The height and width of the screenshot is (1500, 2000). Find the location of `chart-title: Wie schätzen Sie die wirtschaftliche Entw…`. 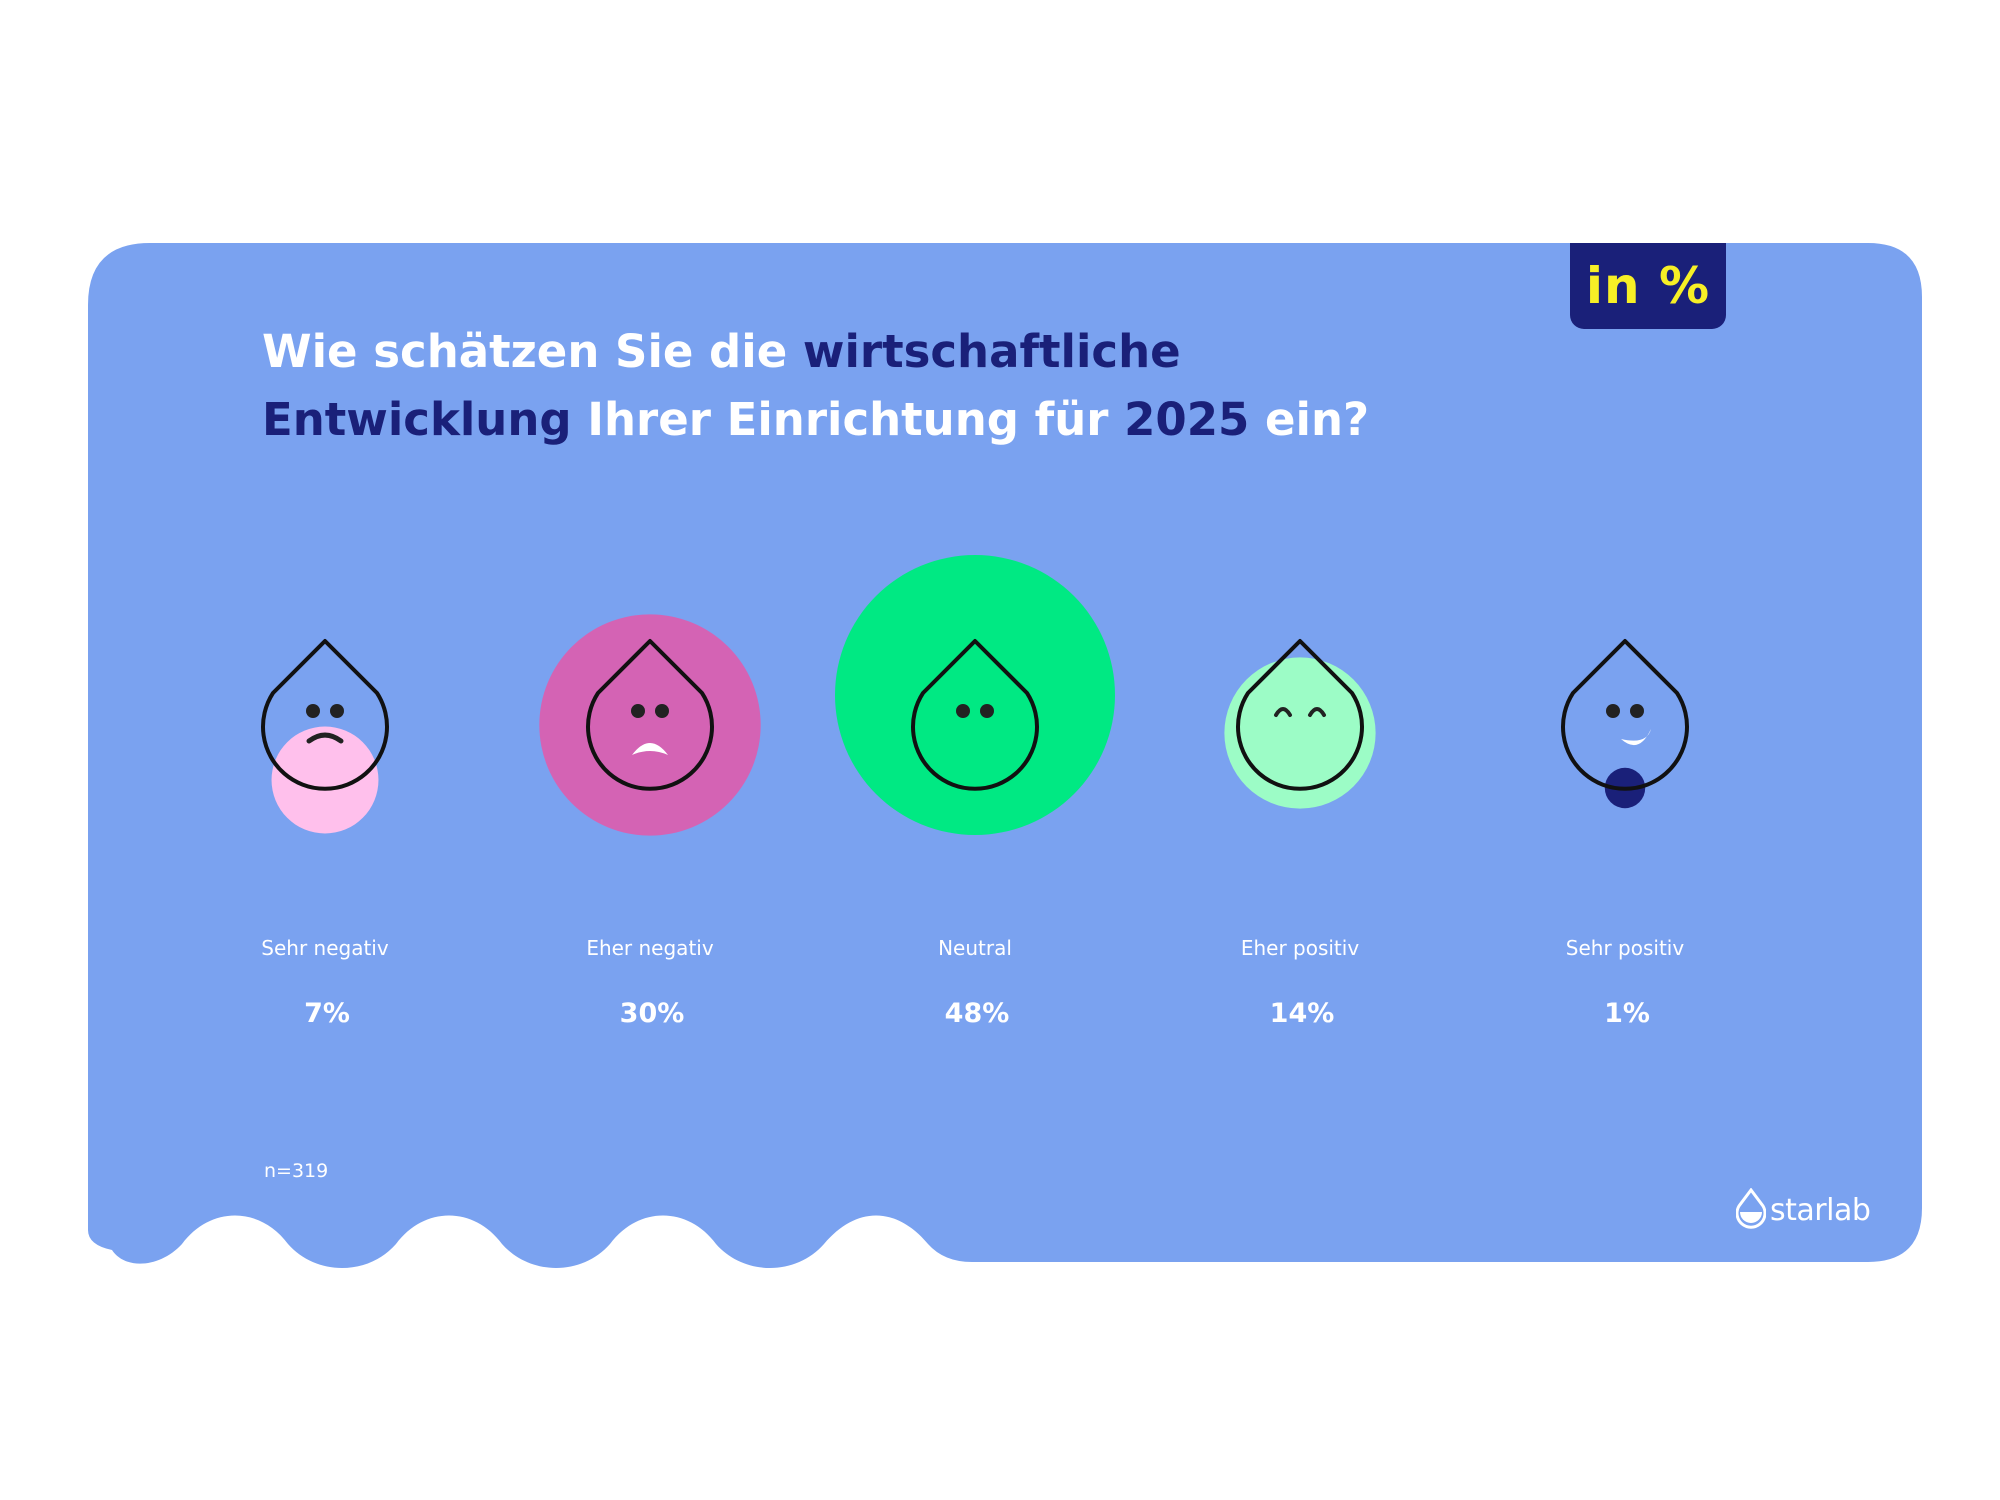

chart-title: Wie schätzen Sie die wirtschaftliche Entw… is located at coordinates (887, 386).